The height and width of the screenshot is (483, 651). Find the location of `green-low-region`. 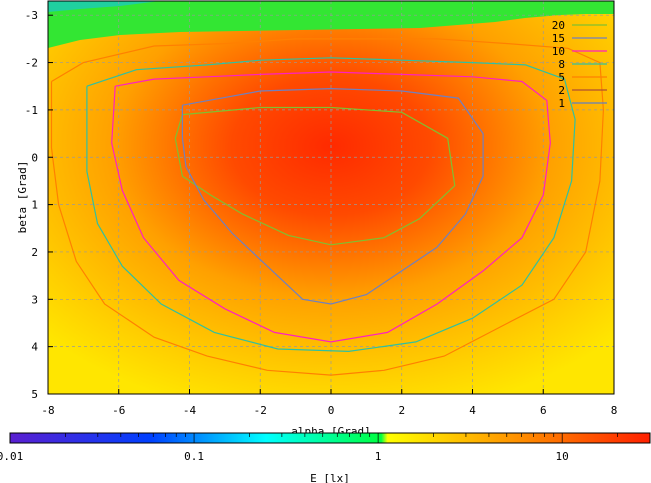

green-low-region is located at coordinates (331, 24).